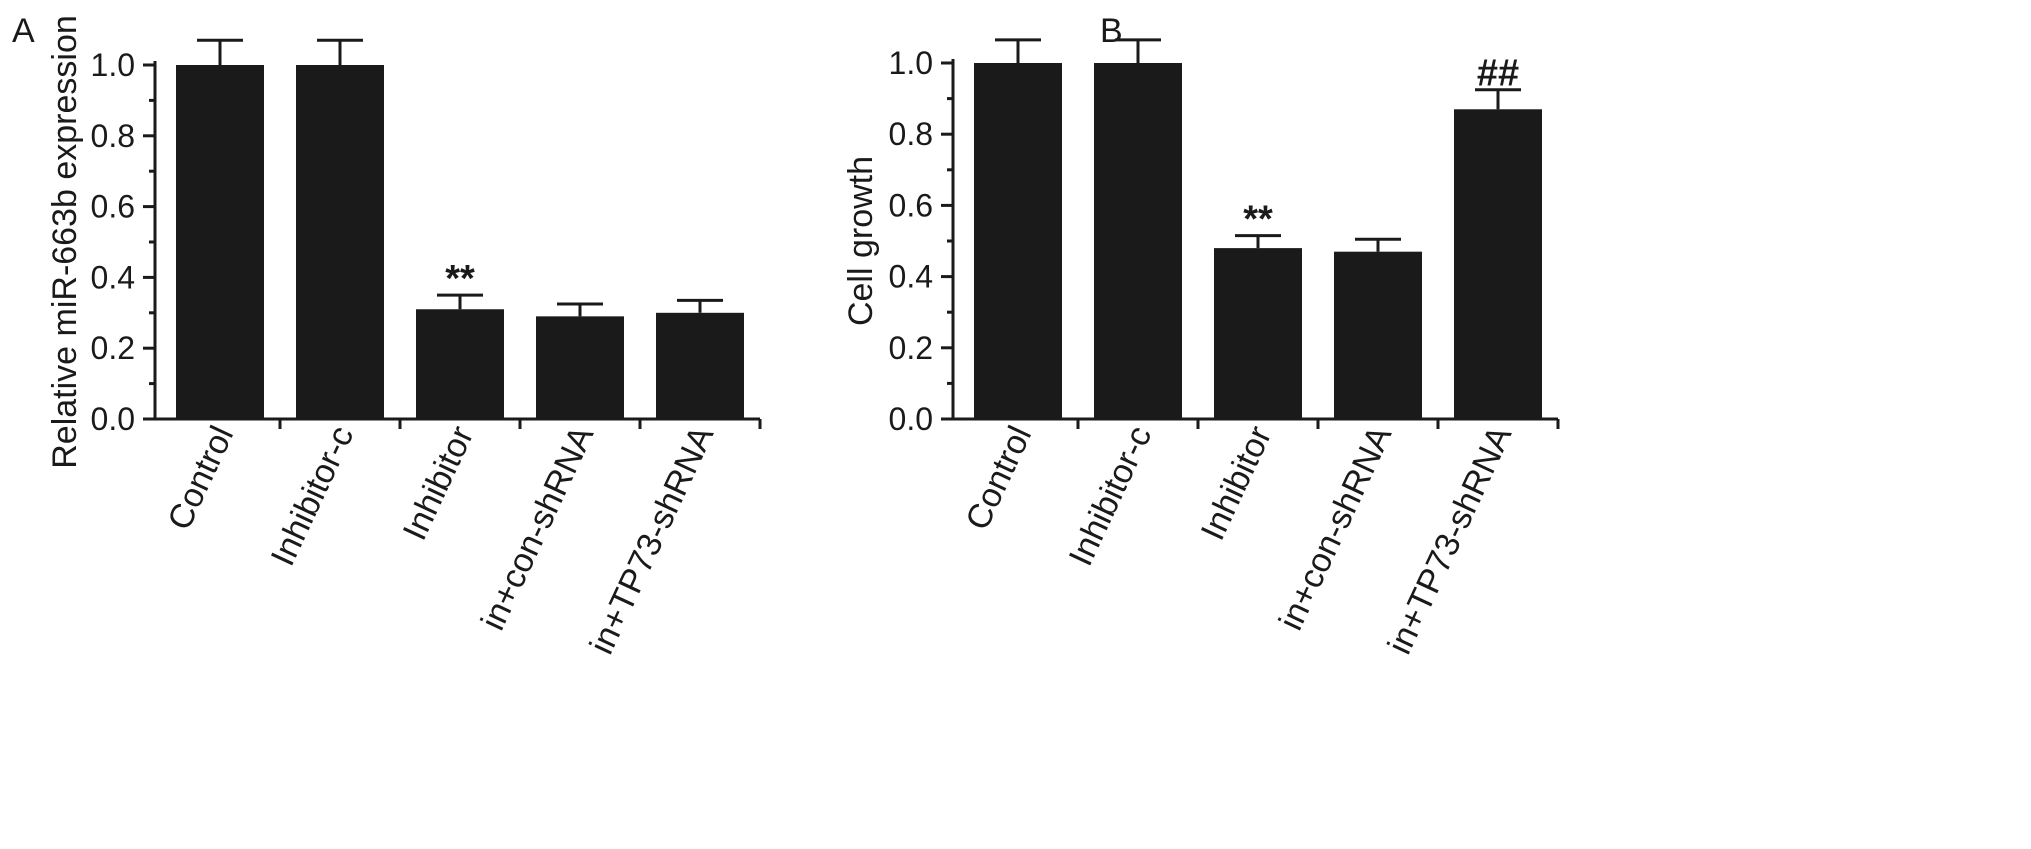 The image size is (2031, 849). I want to click on x-tick-label-b-1: Inhibitor-c, so click(1111, 495).